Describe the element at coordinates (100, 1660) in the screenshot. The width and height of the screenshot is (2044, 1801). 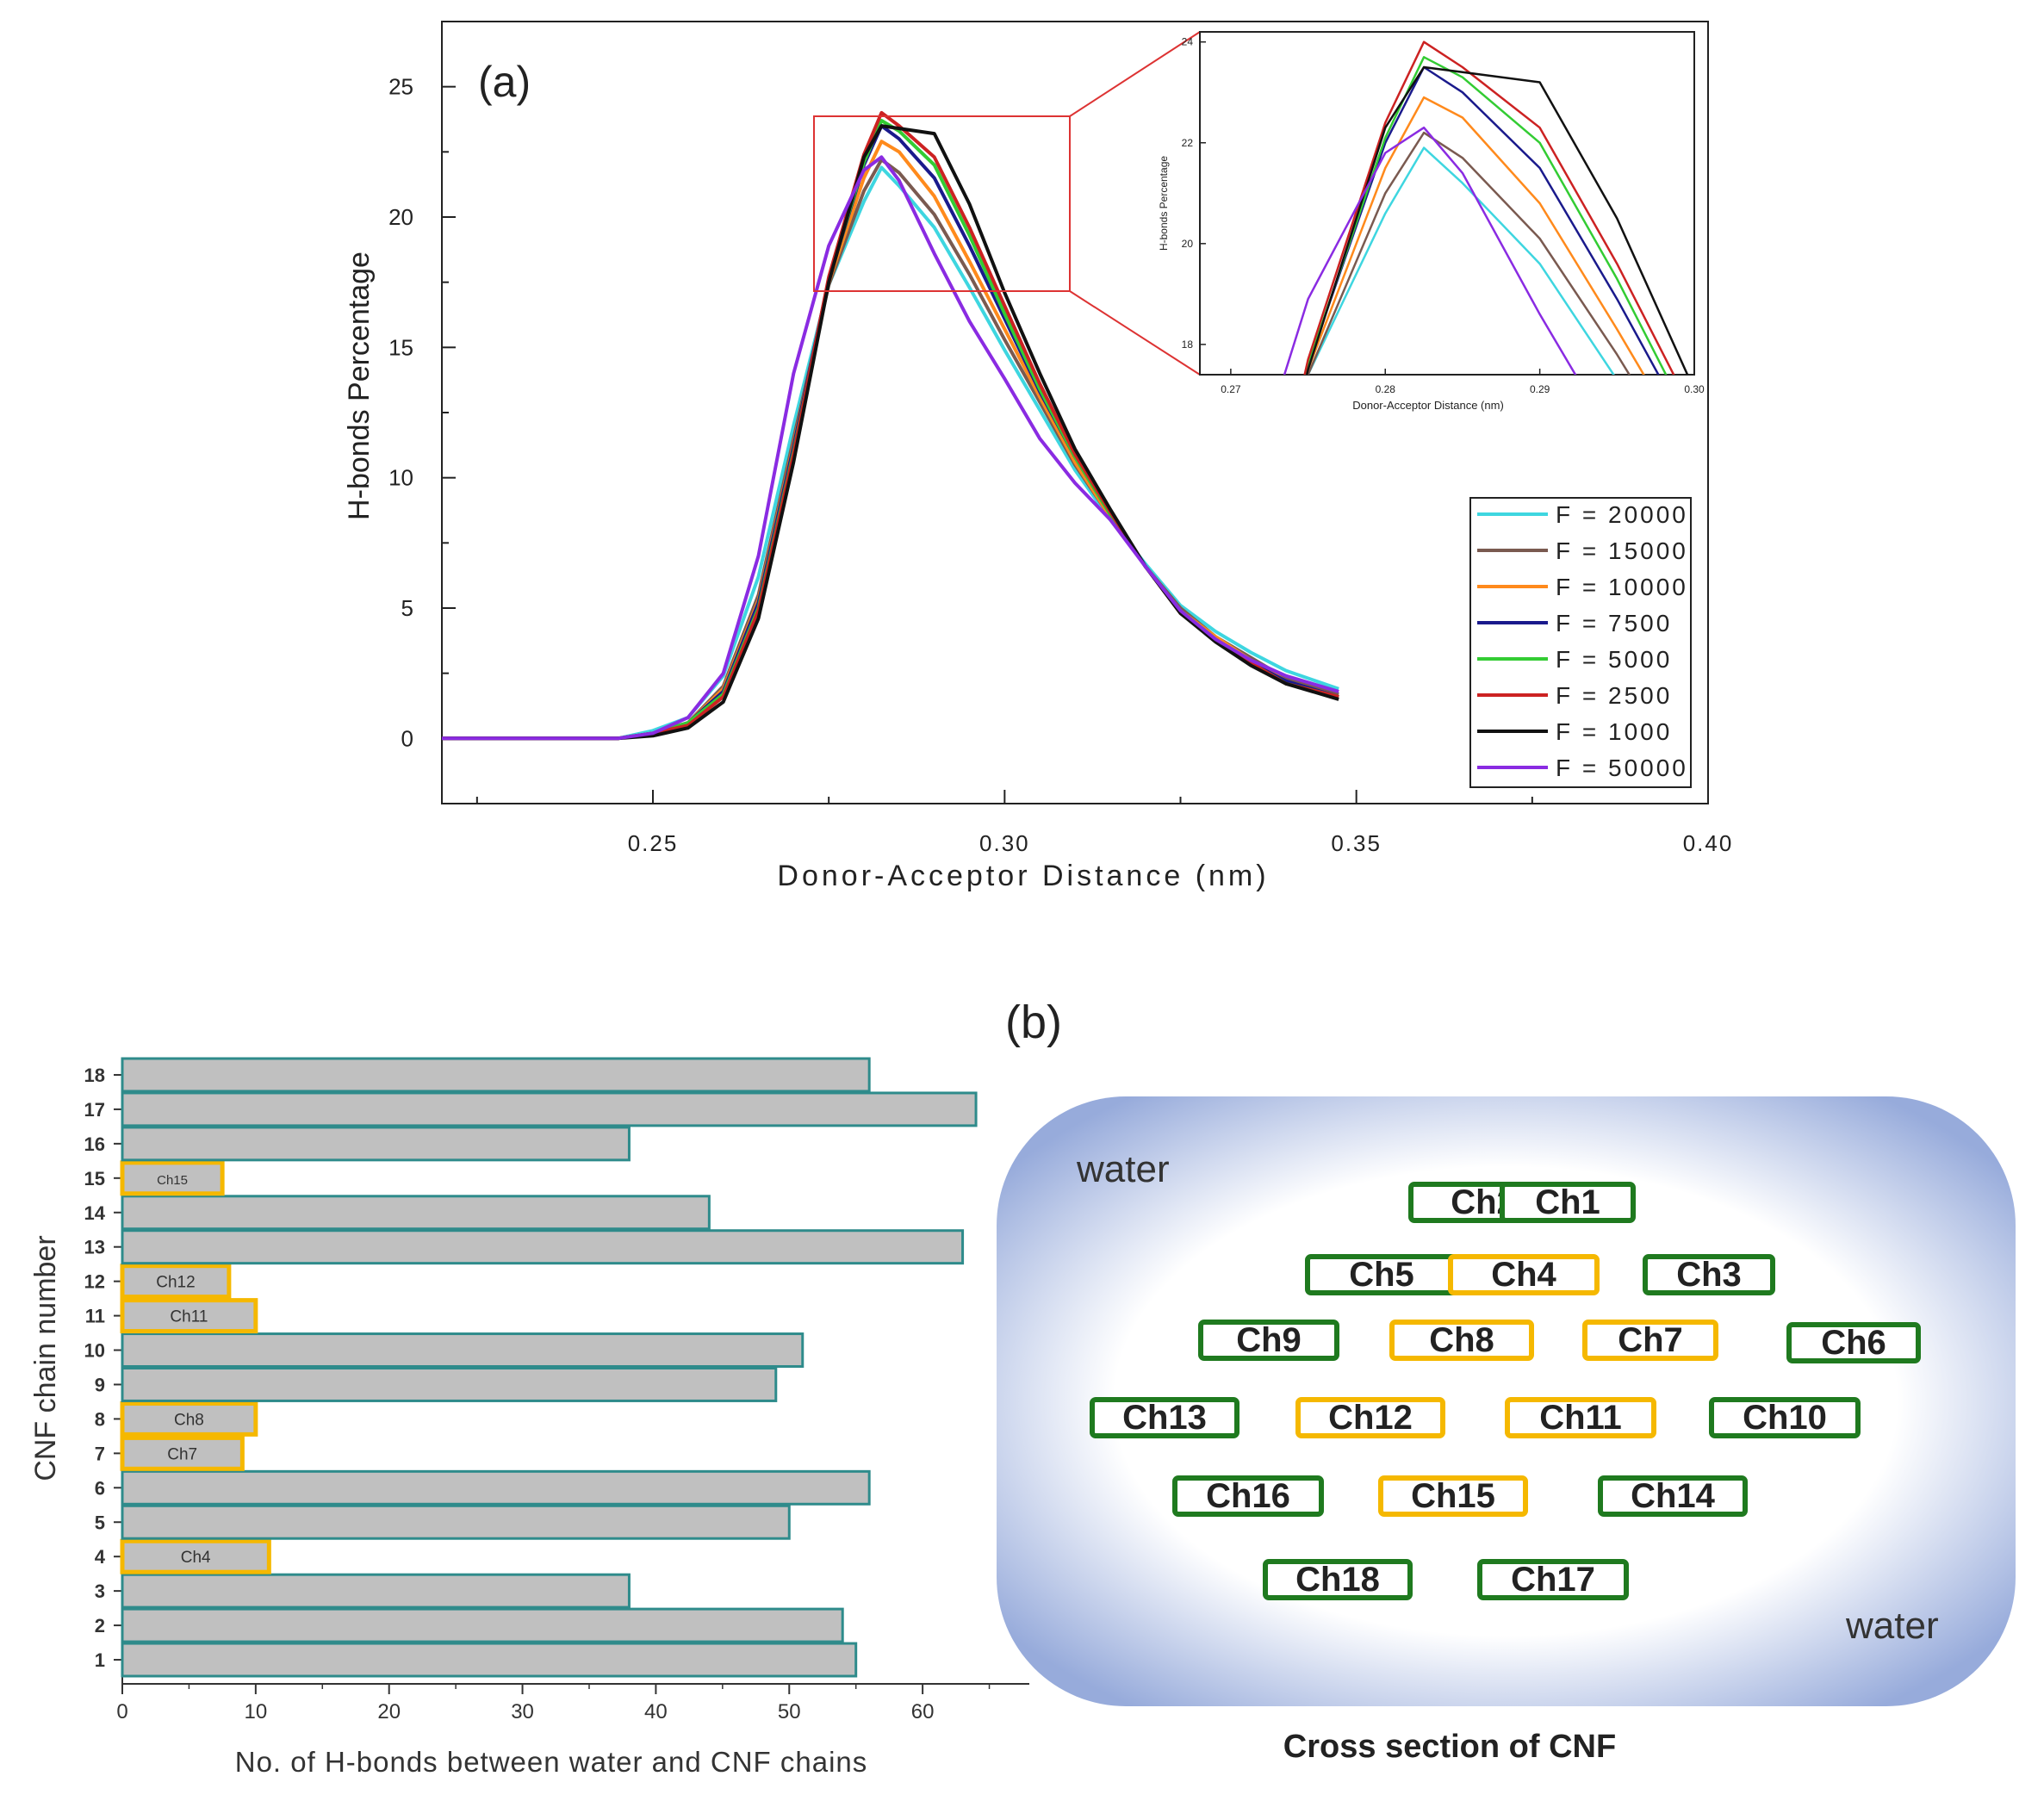
I see `b-y-tick-label: 1` at that location.